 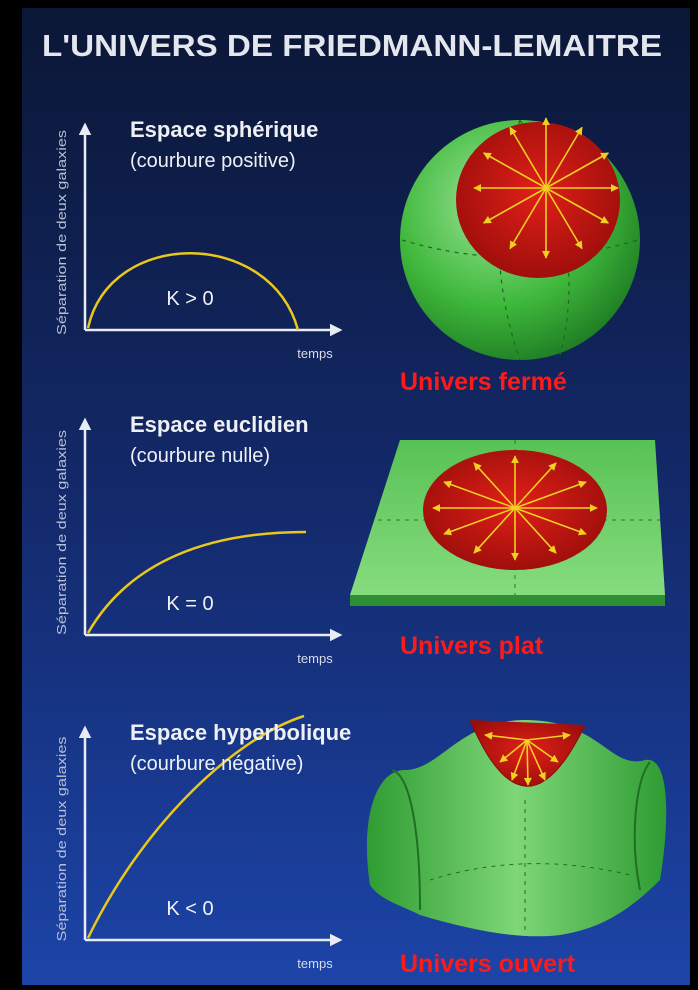 I want to click on plane-edge, so click(x=507, y=600).